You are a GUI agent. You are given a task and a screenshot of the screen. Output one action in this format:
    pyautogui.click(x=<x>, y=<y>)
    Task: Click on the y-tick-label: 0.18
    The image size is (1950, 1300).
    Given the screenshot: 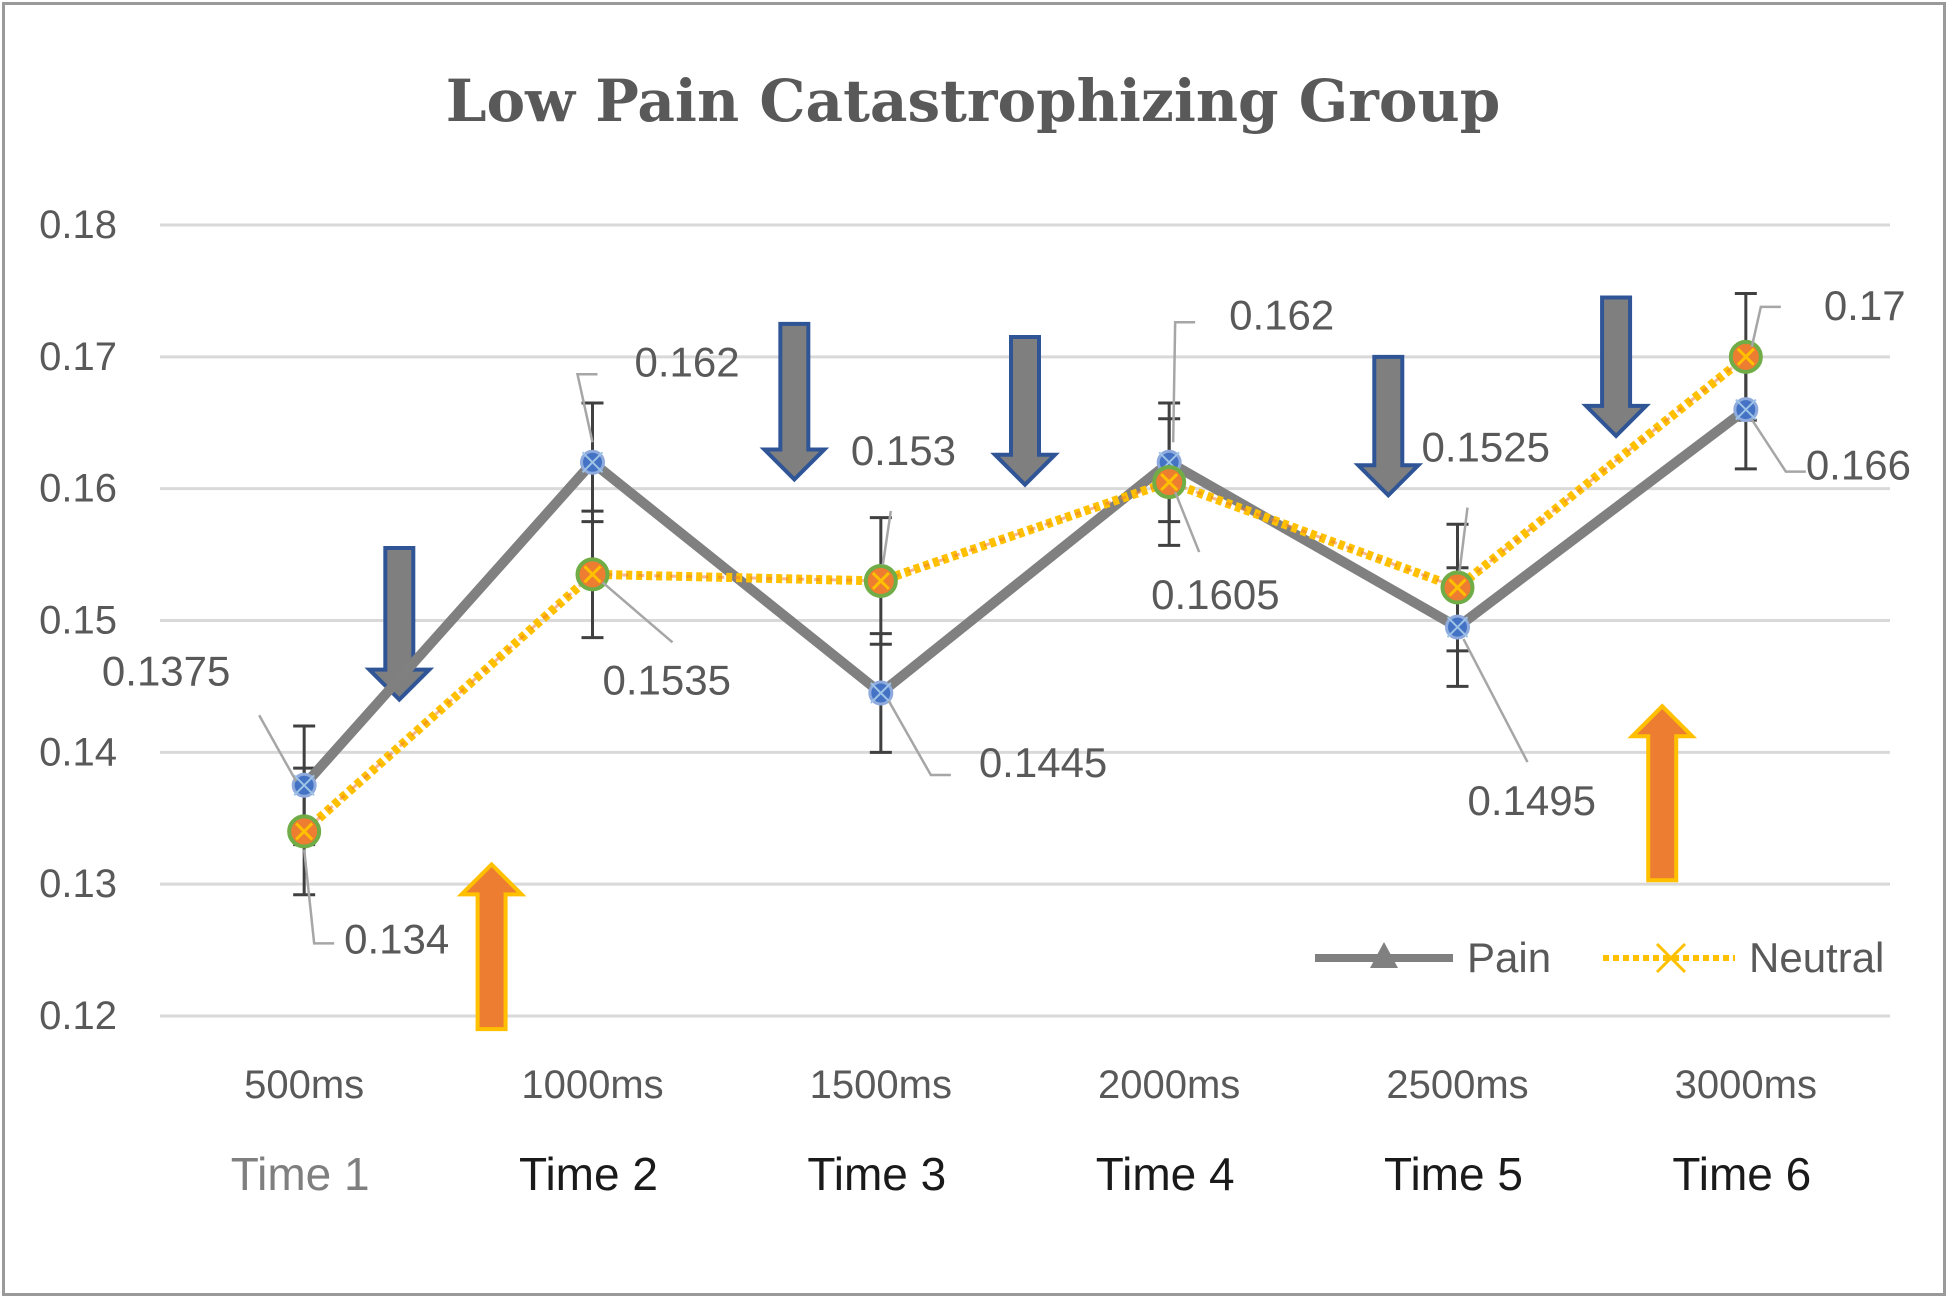 What is the action you would take?
    pyautogui.click(x=78, y=225)
    